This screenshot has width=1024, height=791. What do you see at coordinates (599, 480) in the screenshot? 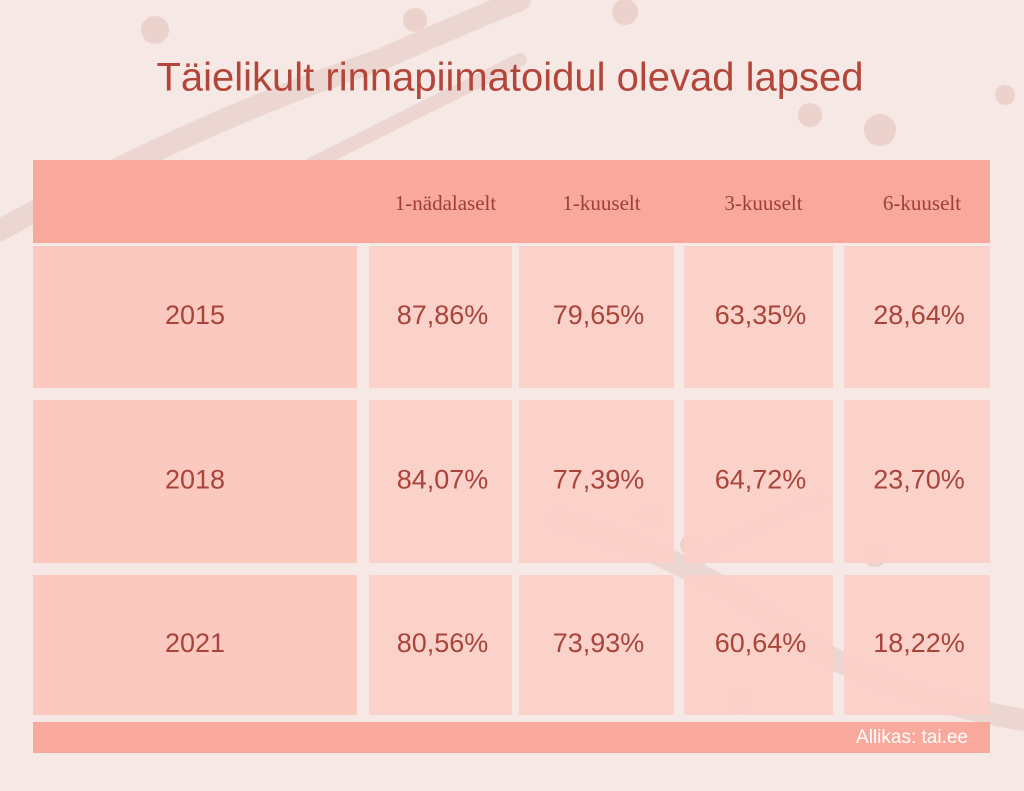
I see `cell-value: 77,39%` at bounding box center [599, 480].